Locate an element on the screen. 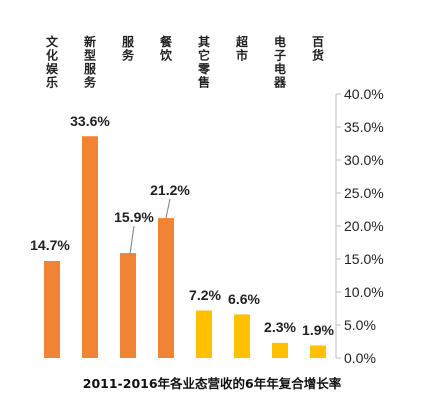 The width and height of the screenshot is (425, 411). y-tick-label: 30.0% is located at coordinates (364, 160).